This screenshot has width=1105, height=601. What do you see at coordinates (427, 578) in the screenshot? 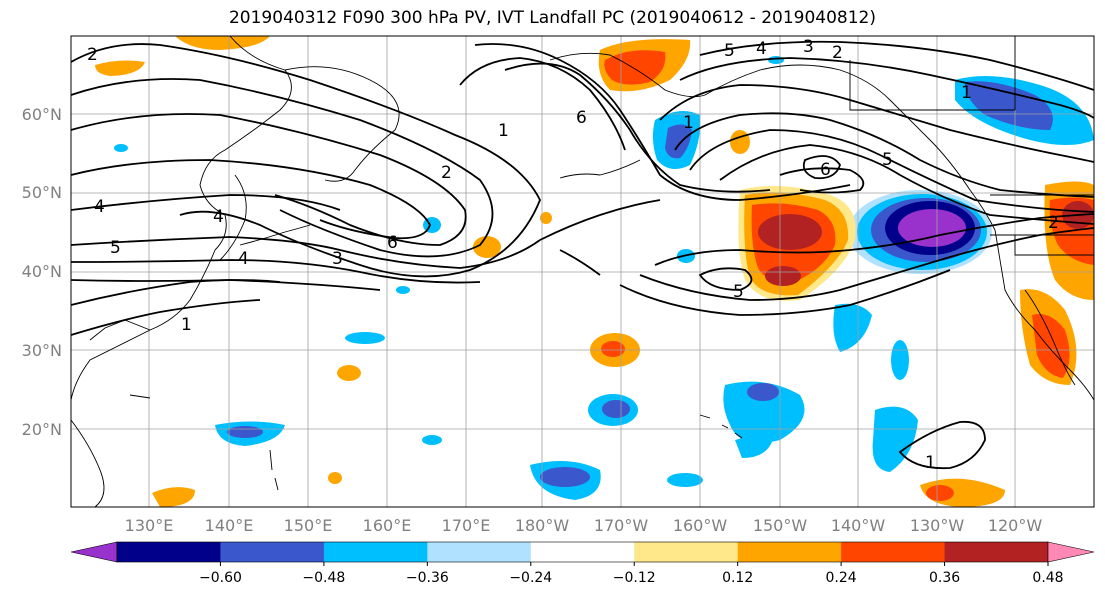
I see `colorbar-tick-label: −0.36` at bounding box center [427, 578].